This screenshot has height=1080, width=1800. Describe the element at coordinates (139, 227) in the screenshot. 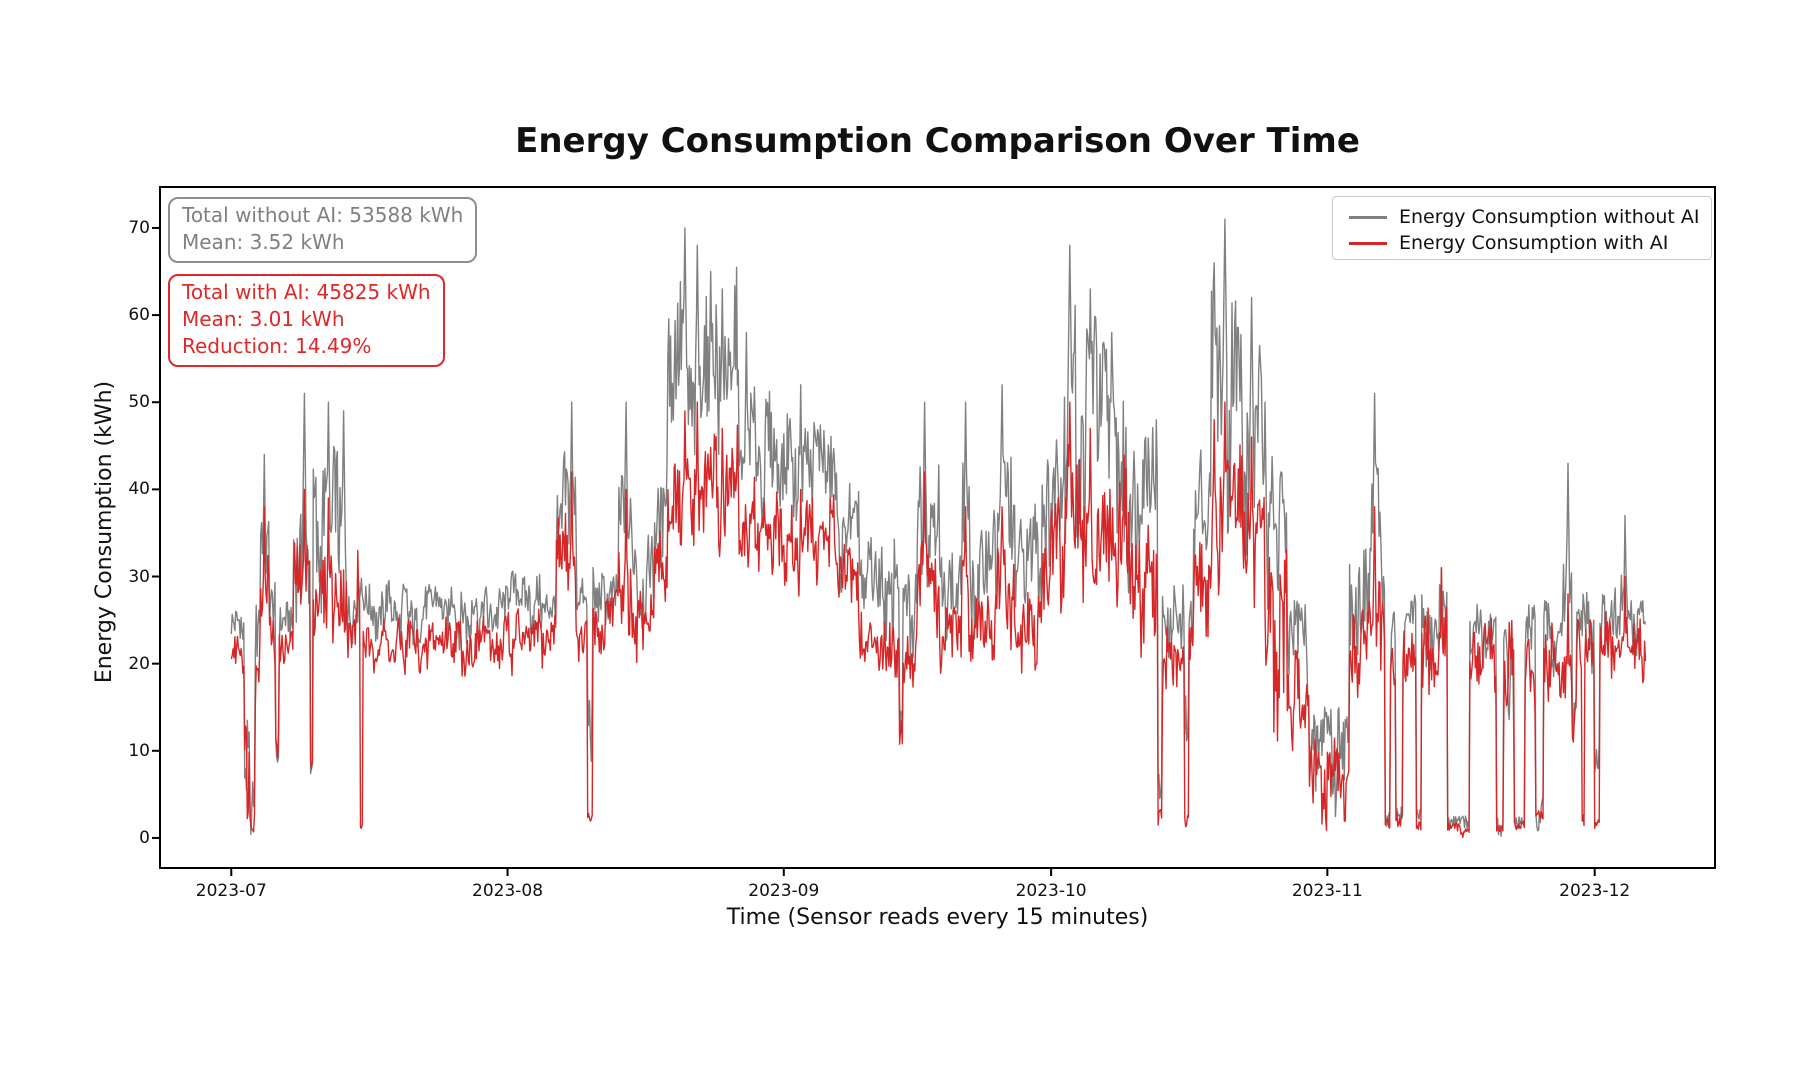

I see `y-tick-label: 70` at that location.